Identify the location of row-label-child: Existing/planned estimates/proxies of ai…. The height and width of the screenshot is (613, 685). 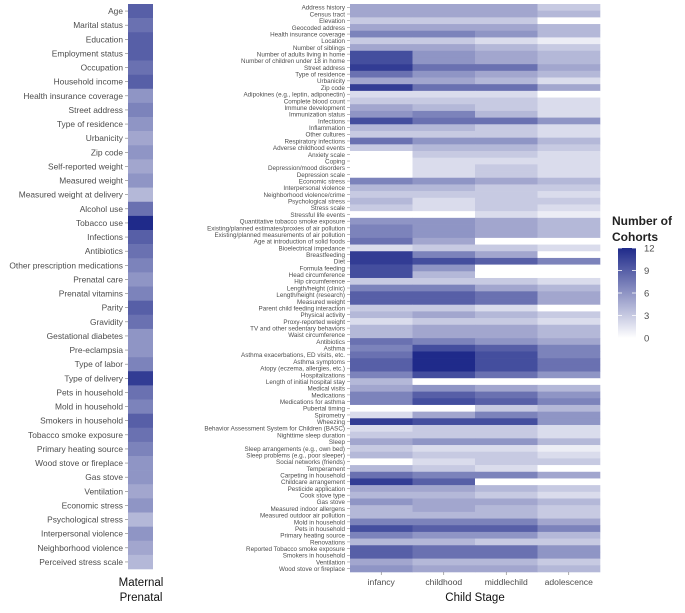
(276, 228).